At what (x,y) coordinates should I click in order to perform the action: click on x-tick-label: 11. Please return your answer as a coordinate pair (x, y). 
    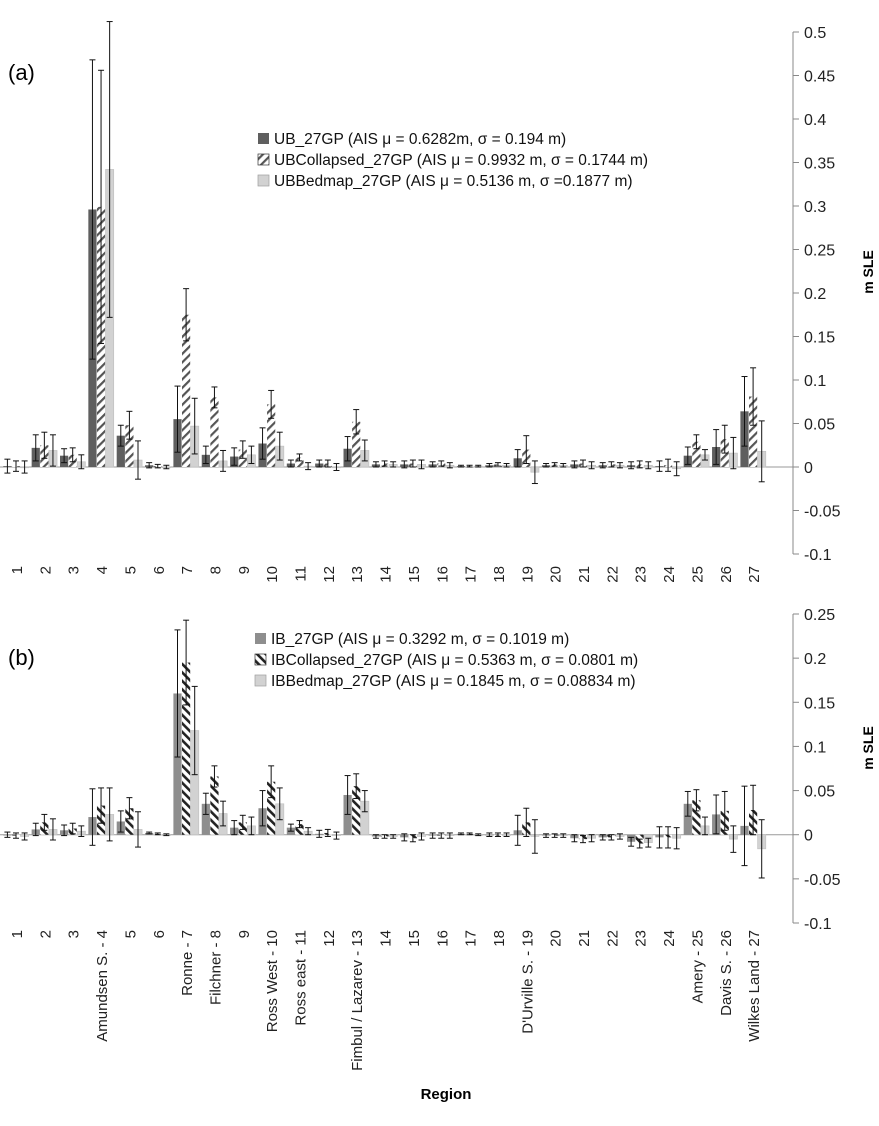
    Looking at the image, I should click on (301, 574).